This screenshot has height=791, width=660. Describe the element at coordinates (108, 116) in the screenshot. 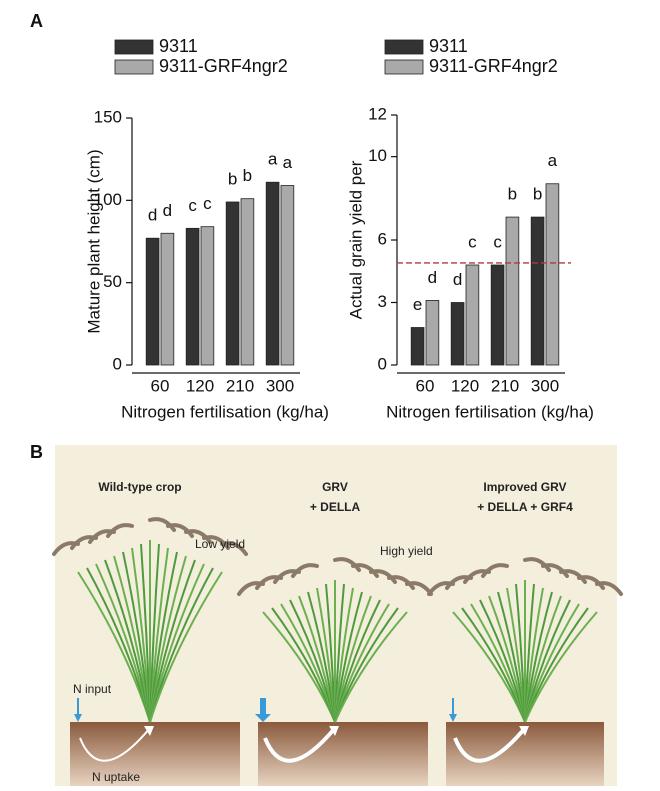

I see `y-tick-label: 150` at that location.